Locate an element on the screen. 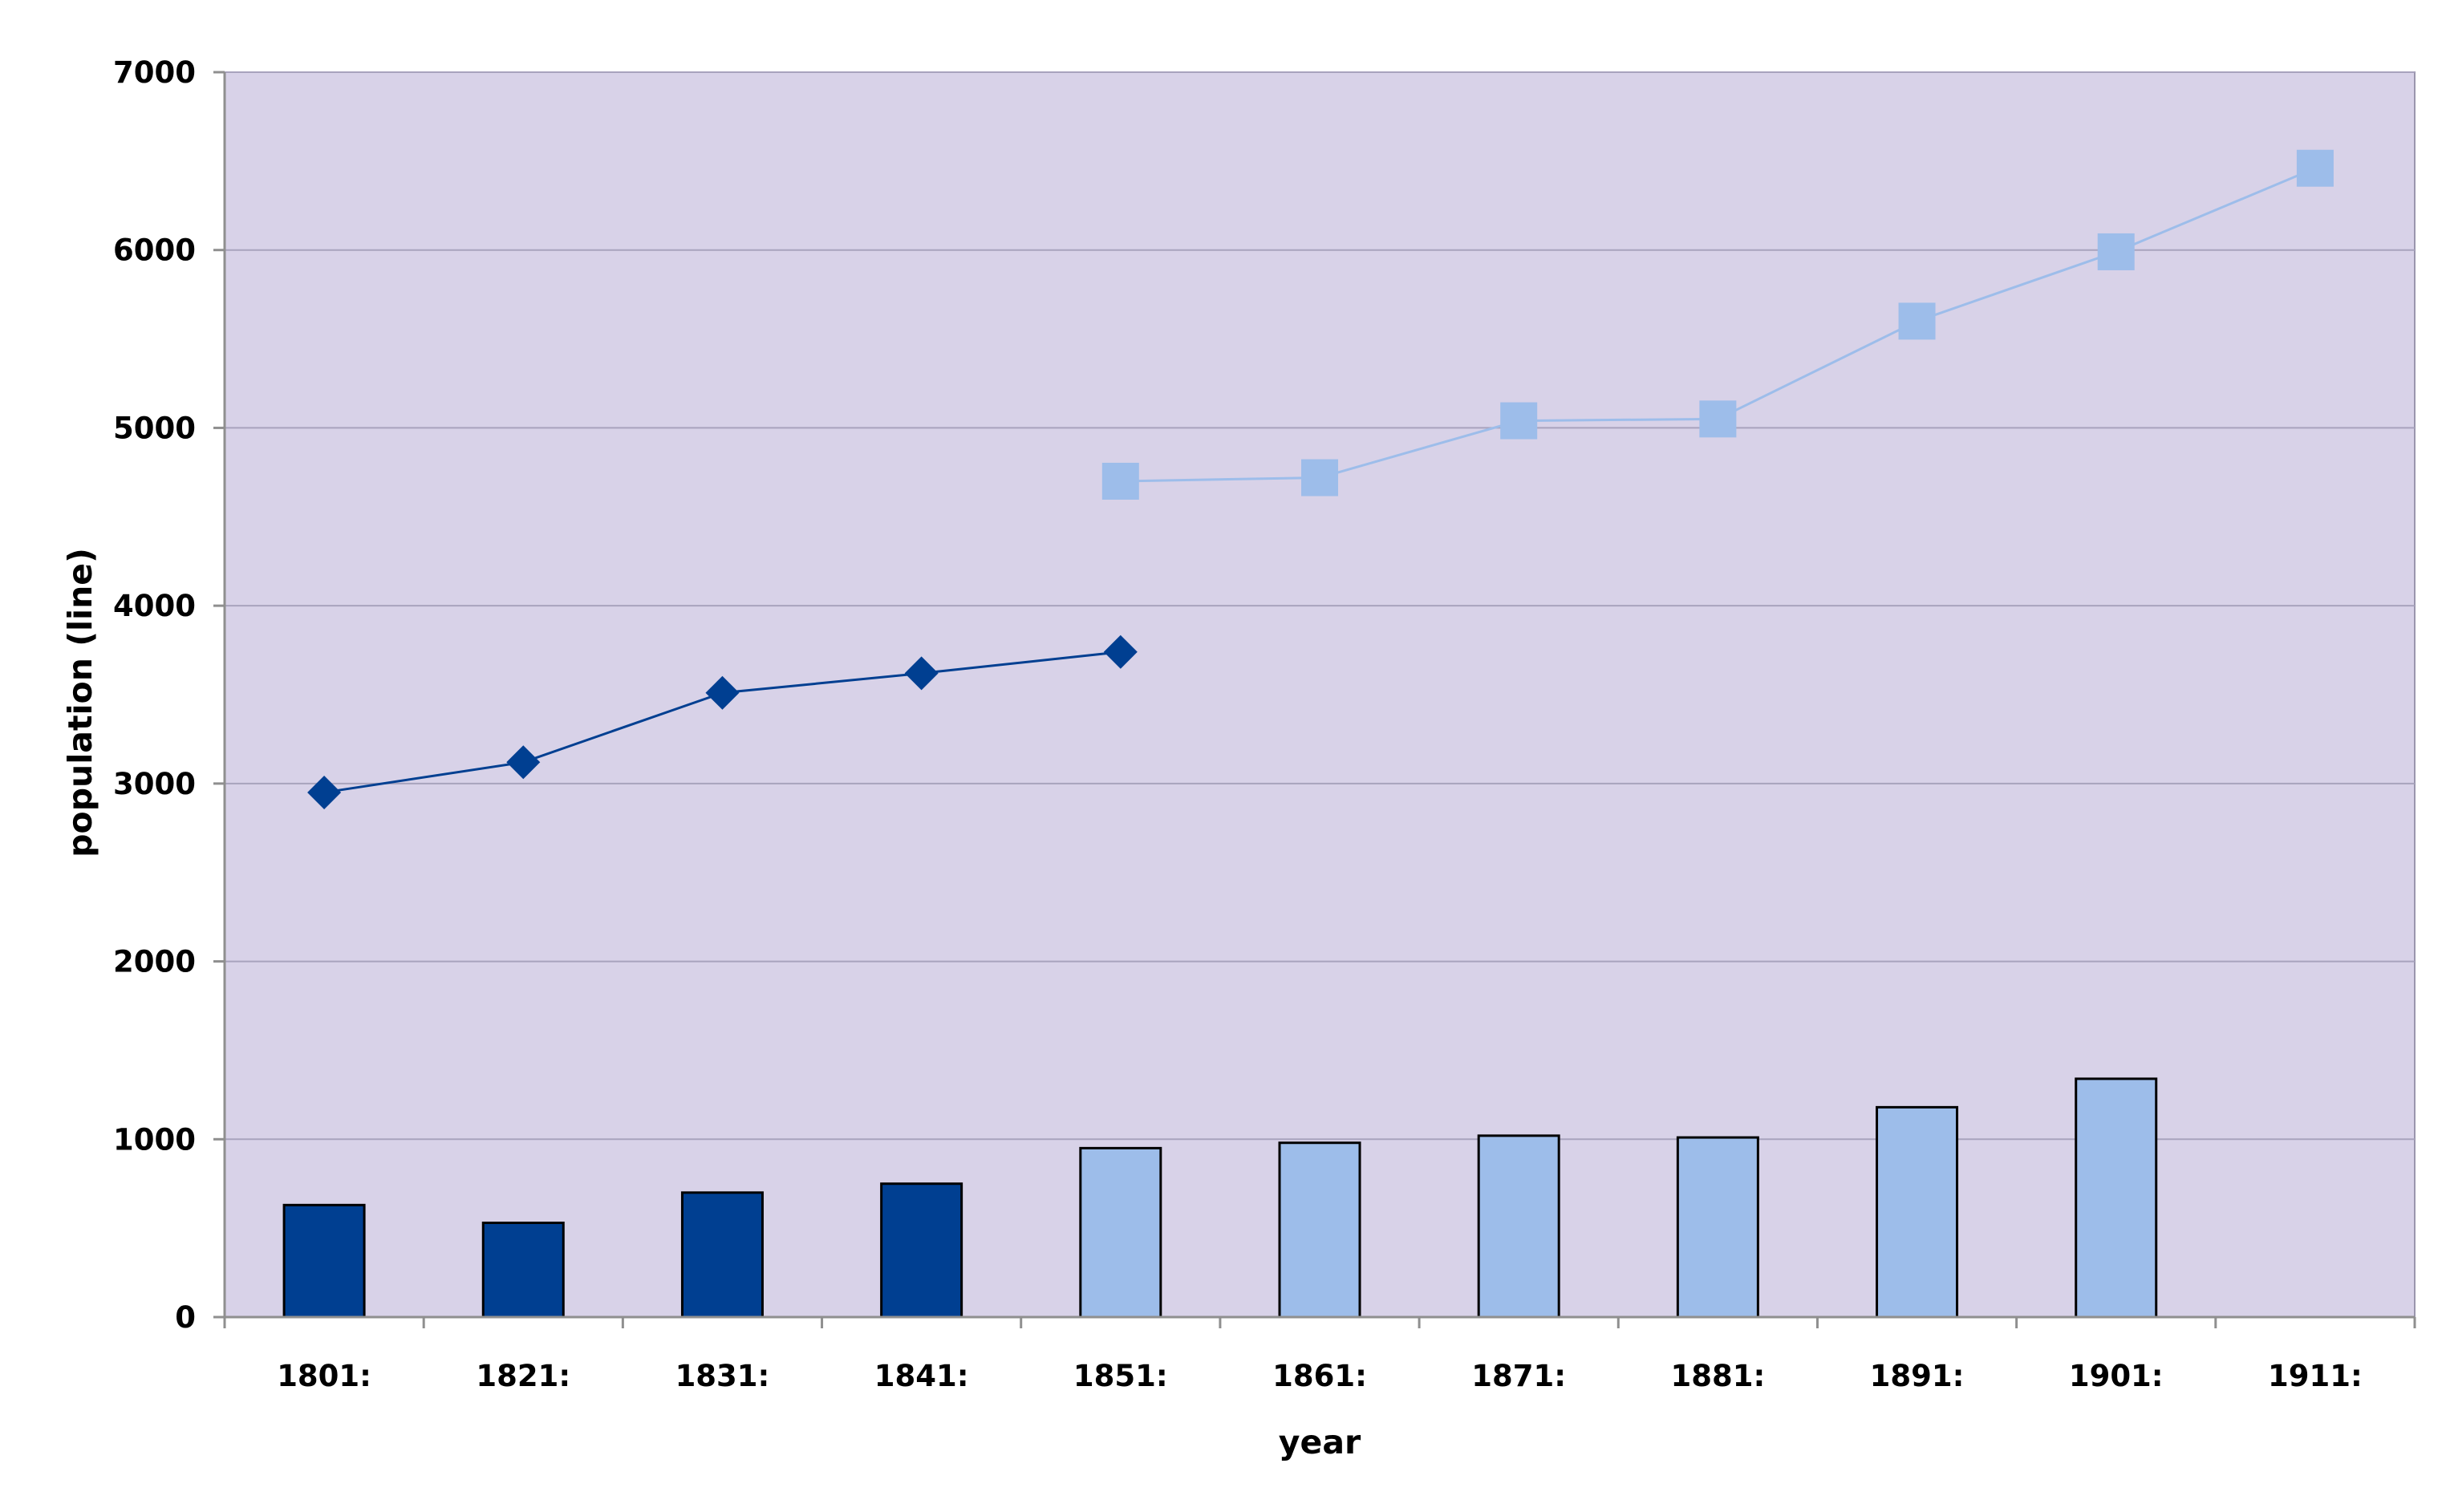 Image resolution: width=2446 pixels, height=1512 pixels. x-tick-label-1841: 1841: is located at coordinates (921, 1376).